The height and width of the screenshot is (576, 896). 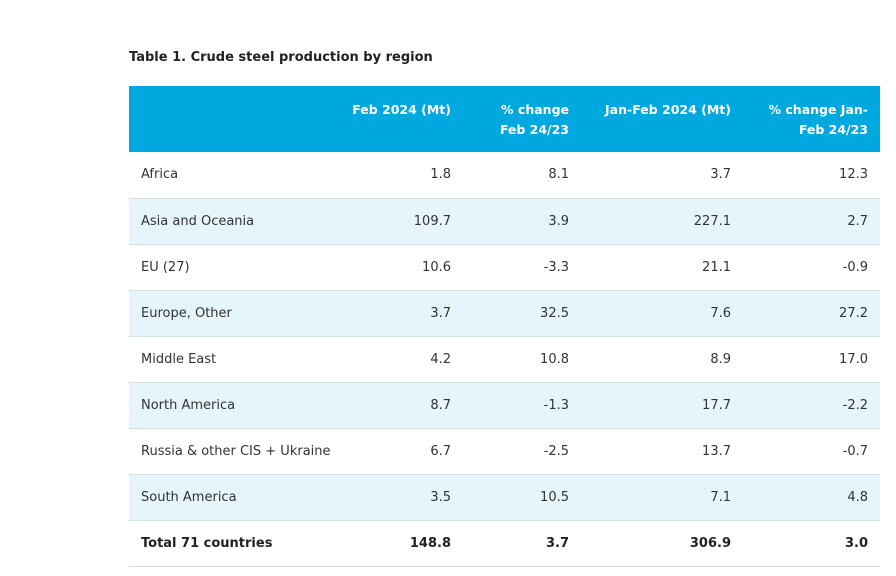 I want to click on table-row: EU (27) 10.6 -3.3 21.1 -0.9, so click(x=504, y=267).